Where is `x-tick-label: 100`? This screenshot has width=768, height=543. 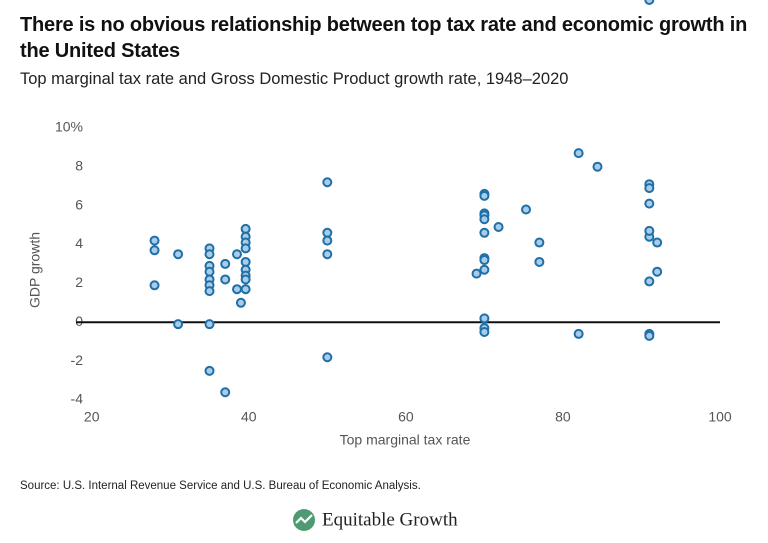
x-tick-label: 100 is located at coordinates (720, 417).